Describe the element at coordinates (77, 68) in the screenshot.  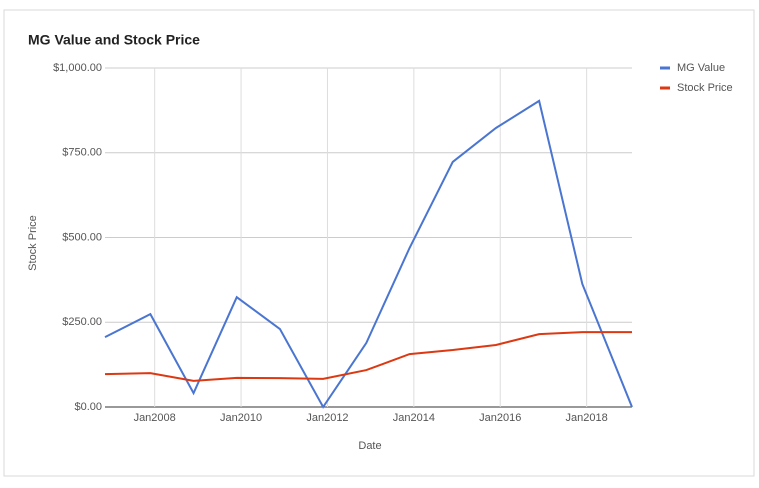
I see `y-tick-label: $1,000.00` at that location.